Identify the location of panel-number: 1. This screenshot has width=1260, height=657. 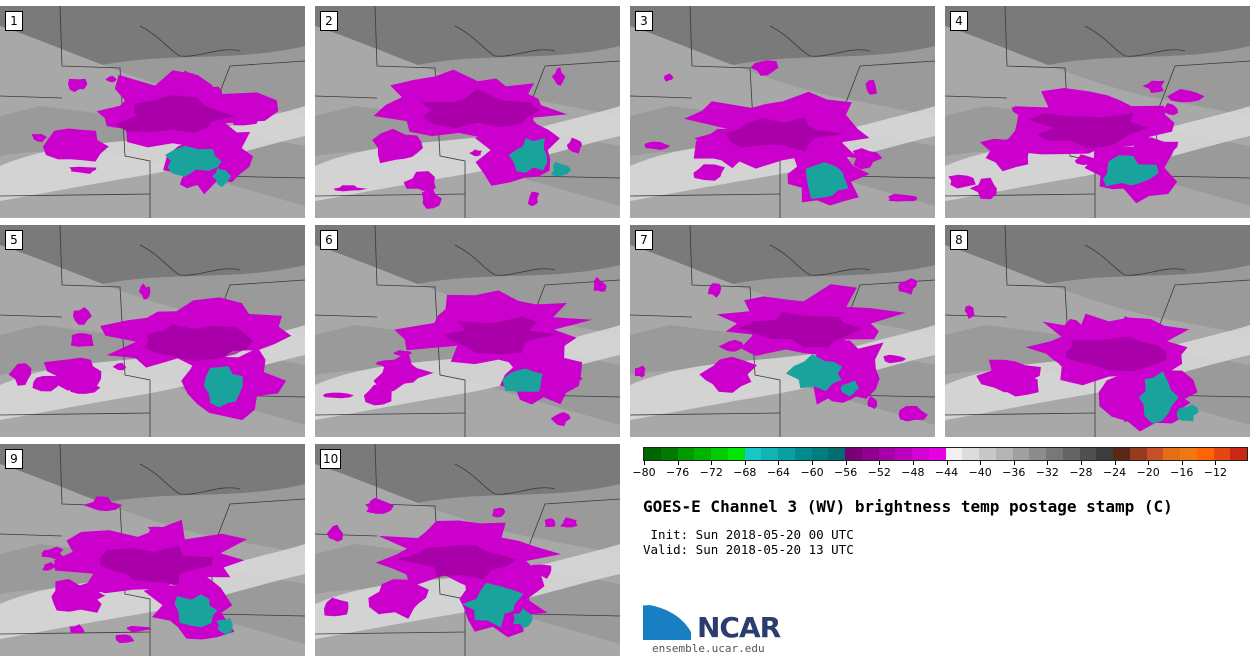
(14, 21).